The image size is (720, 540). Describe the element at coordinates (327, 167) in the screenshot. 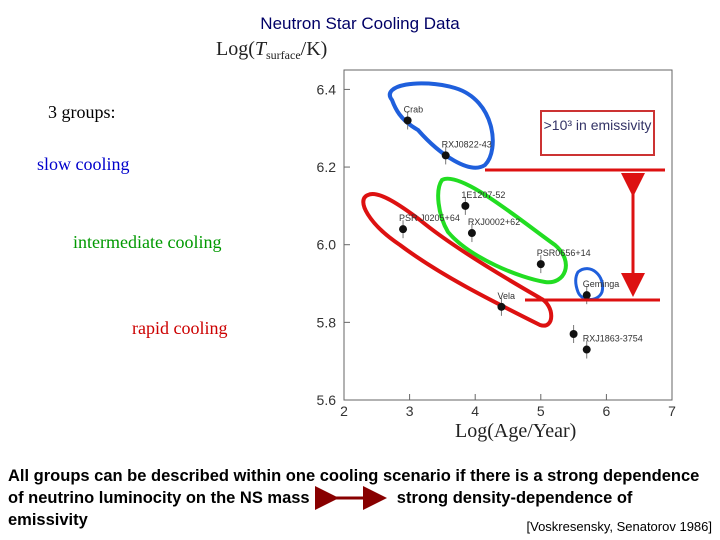

I see `y-tick-label: 6.2` at that location.